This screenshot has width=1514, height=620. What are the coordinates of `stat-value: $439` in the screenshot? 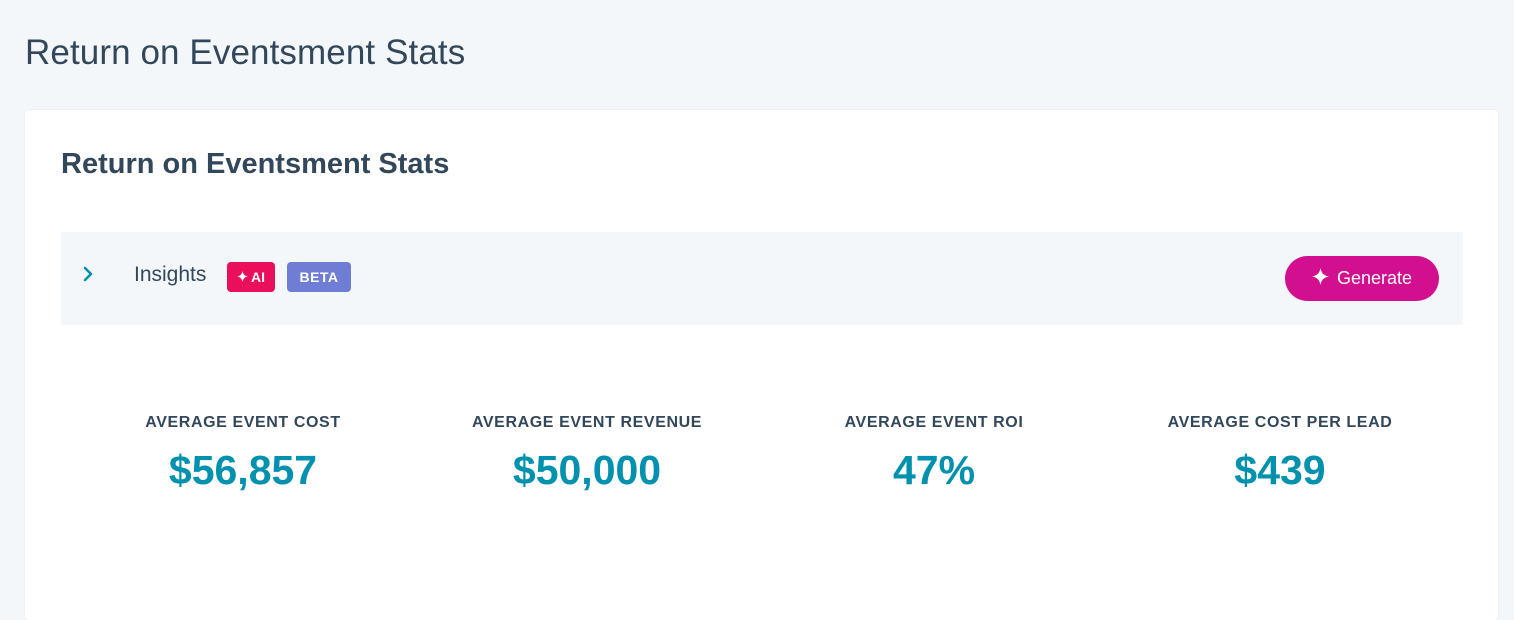 It's located at (1280, 470).